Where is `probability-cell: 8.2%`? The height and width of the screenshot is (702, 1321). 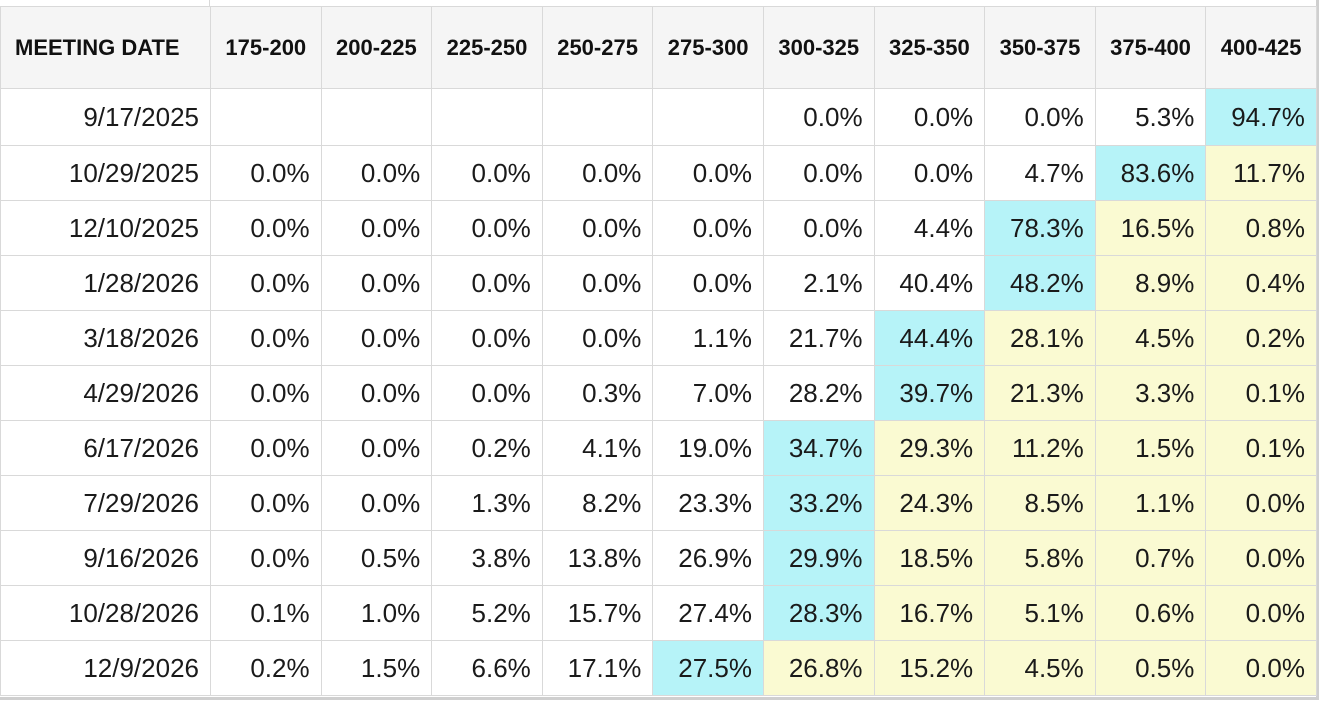
probability-cell: 8.2% is located at coordinates (597, 503).